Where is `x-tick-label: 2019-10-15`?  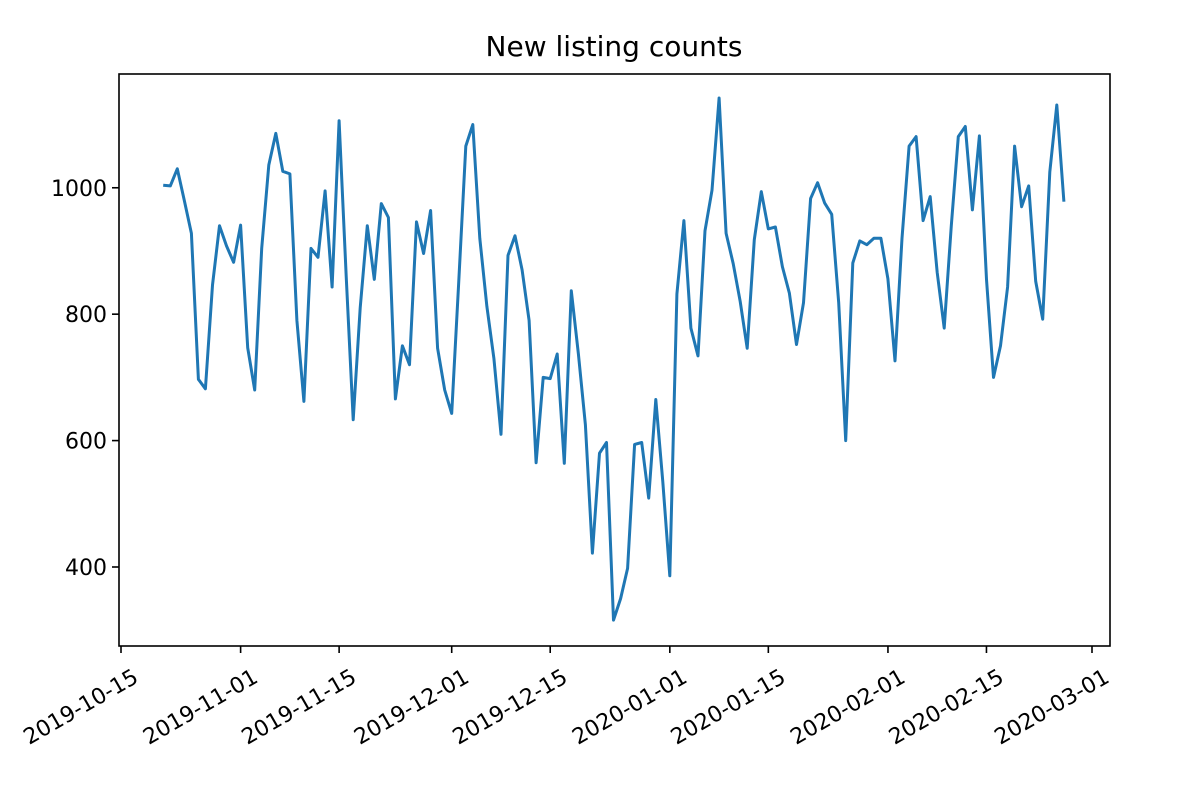
x-tick-label: 2019-10-15 is located at coordinates (81, 708).